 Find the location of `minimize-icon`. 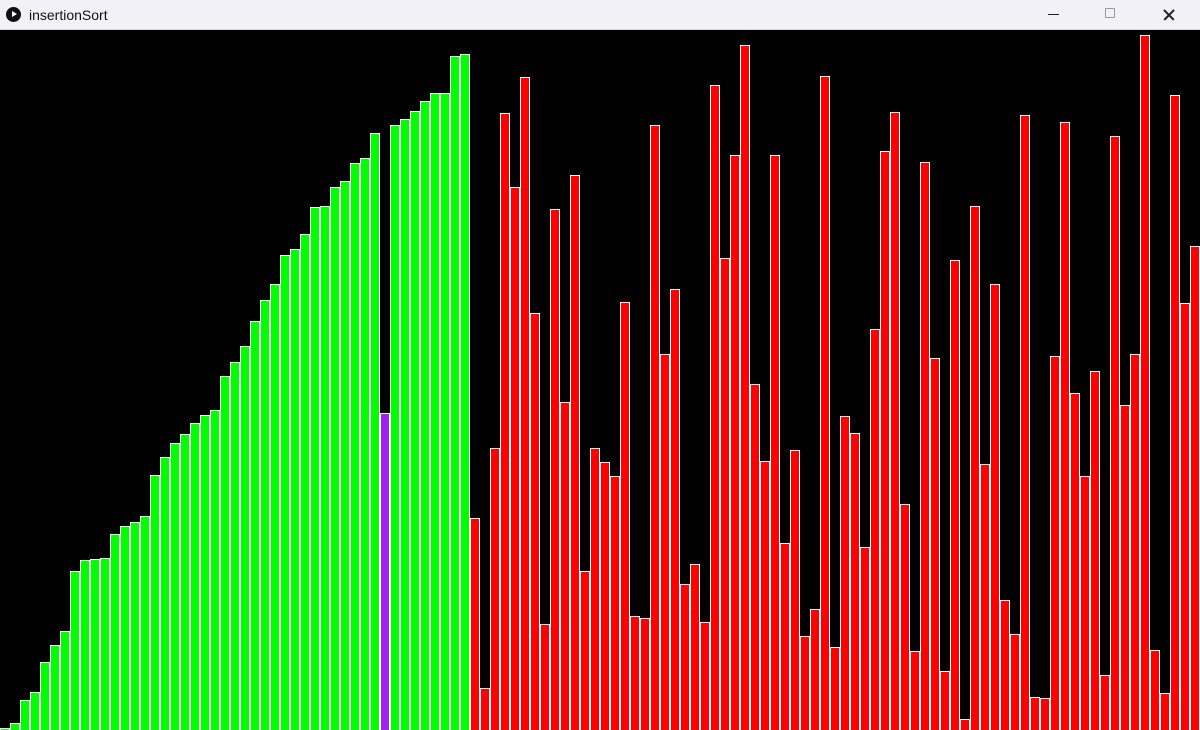

minimize-icon is located at coordinates (1053, 14).